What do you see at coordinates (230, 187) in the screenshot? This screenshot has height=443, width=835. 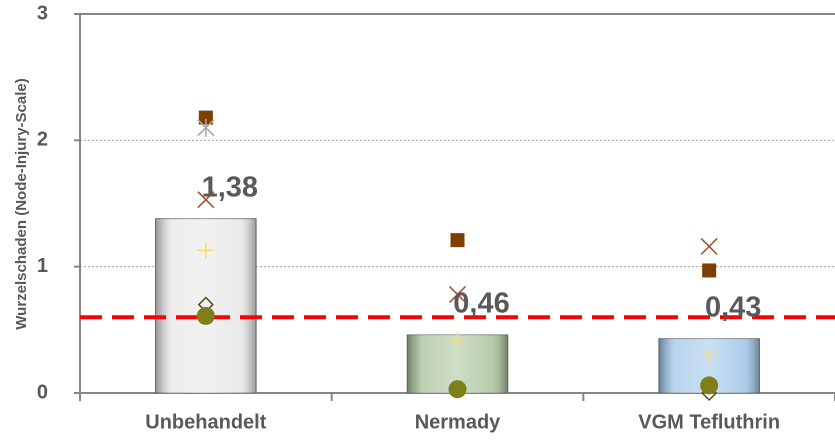 I see `value-label: 1,38` at bounding box center [230, 187].